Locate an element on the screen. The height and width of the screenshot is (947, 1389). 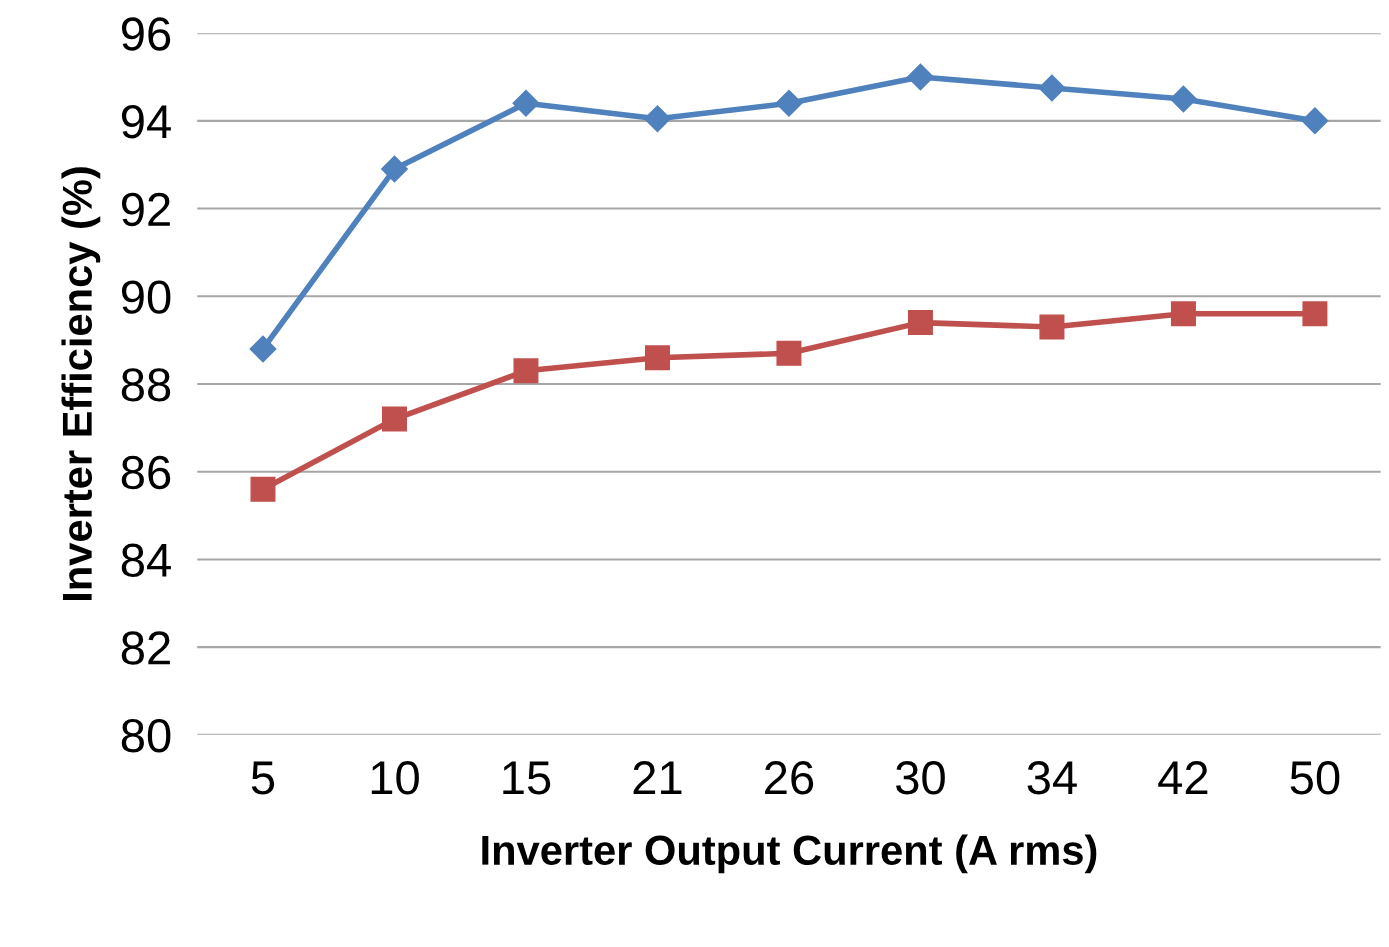
y-tick-label: 92 is located at coordinates (145, 209).